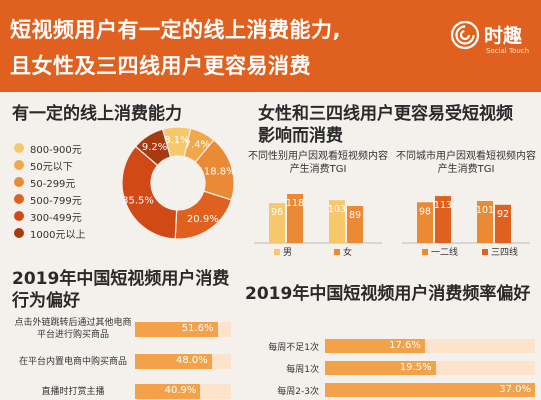 The image size is (541, 400). I want to click on donut-chart-title: 有一定的线上消费能力, so click(97, 114).